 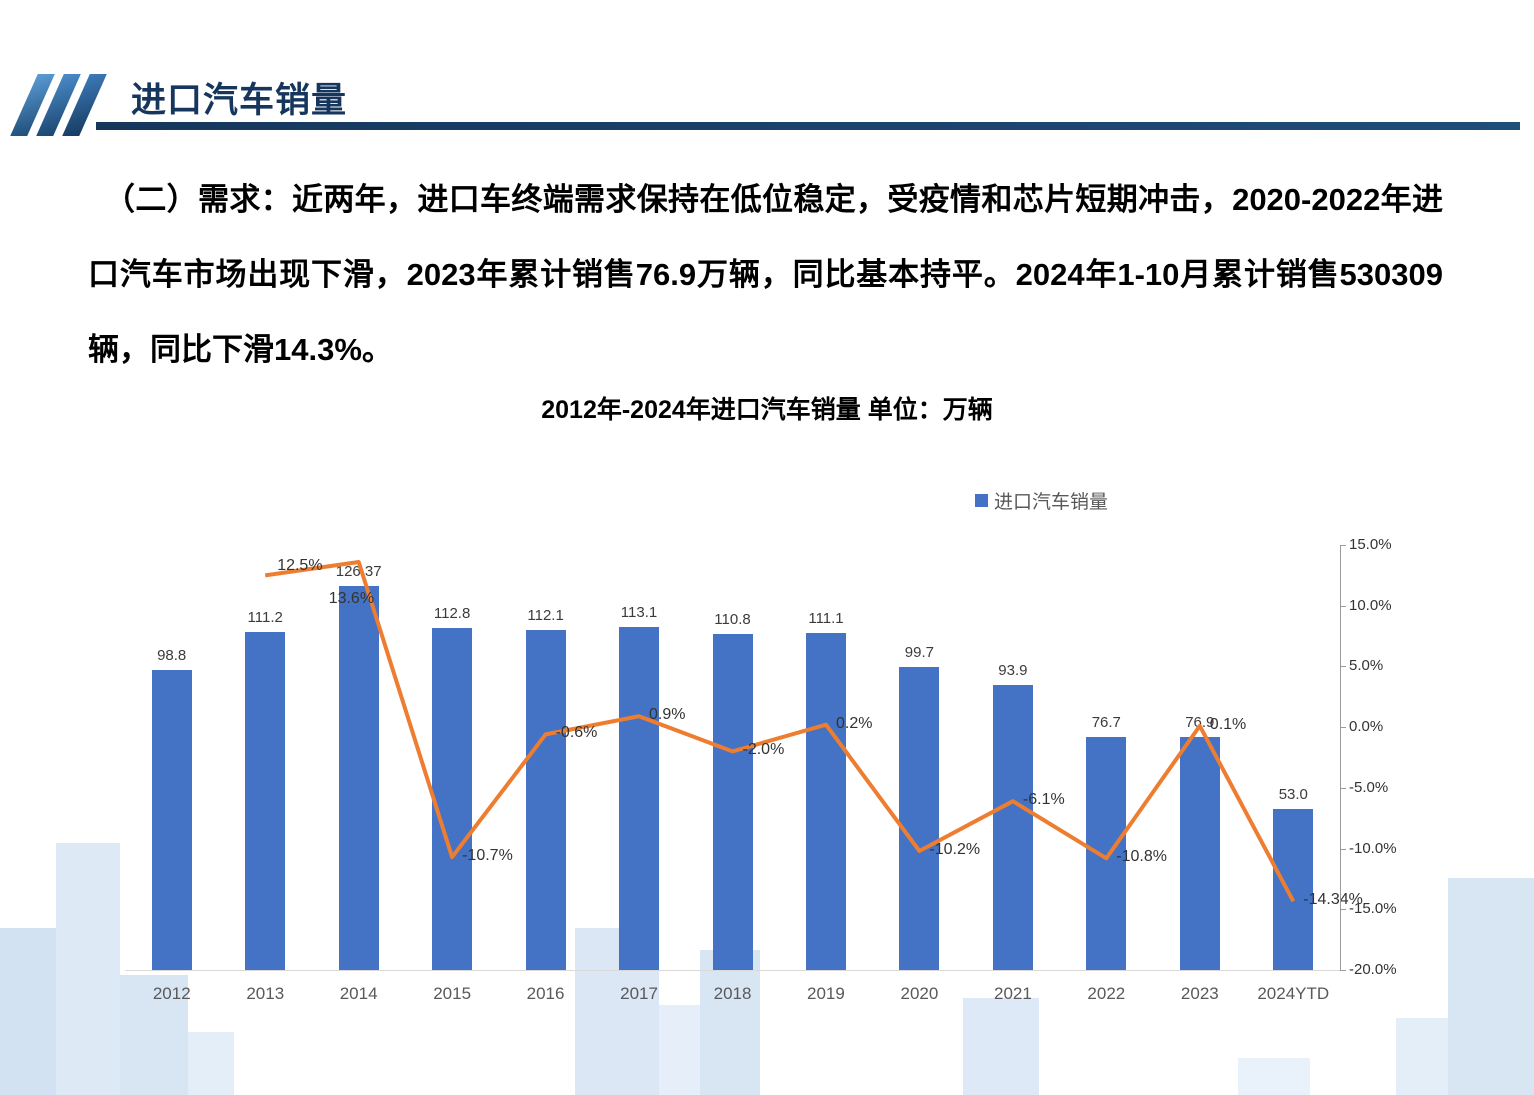 I want to click on line-point-label: -10.7%, so click(x=487, y=856).